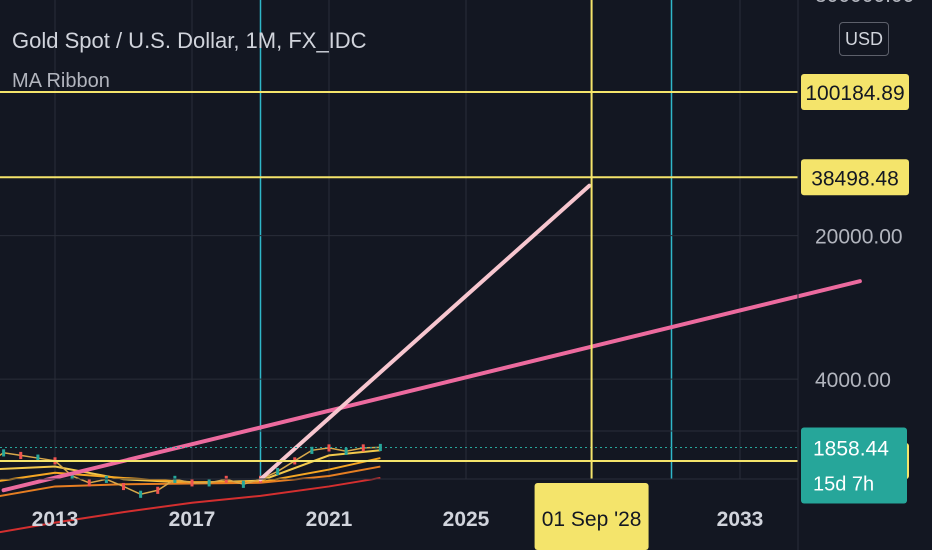  Describe the element at coordinates (851, 448) in the screenshot. I see `last-price-label: 1858.44` at that location.